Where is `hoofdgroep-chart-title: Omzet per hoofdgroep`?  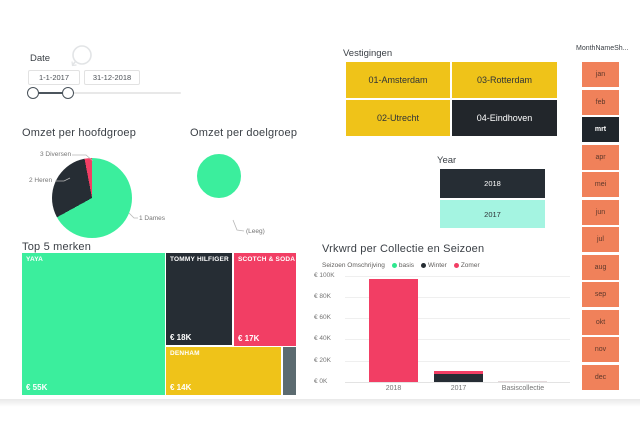 hoofdgroep-chart-title: Omzet per hoofdgroep is located at coordinates (79, 133).